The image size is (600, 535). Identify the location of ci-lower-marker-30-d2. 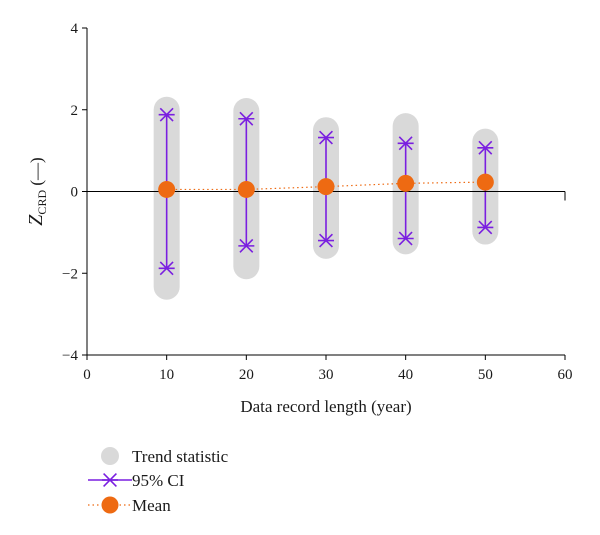
(326, 240).